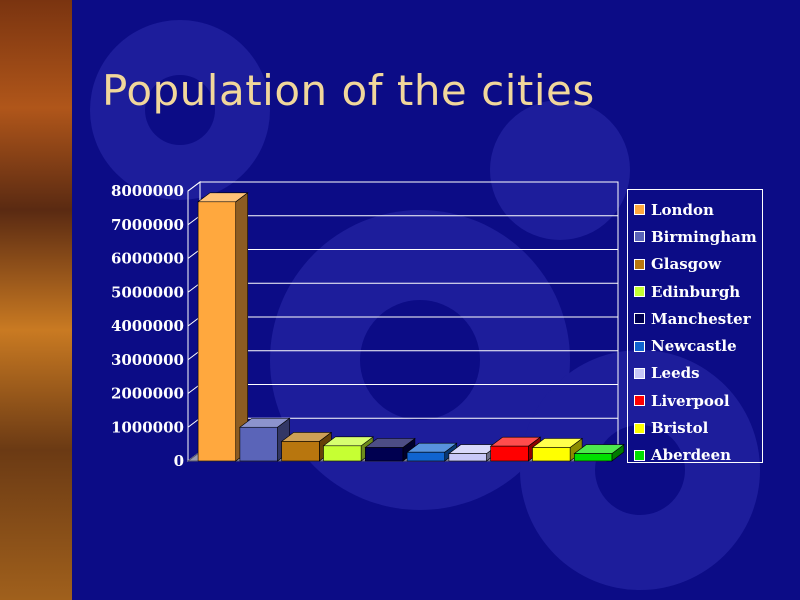  What do you see at coordinates (147, 394) in the screenshot?
I see `y-tick-label: 2000000` at bounding box center [147, 394].